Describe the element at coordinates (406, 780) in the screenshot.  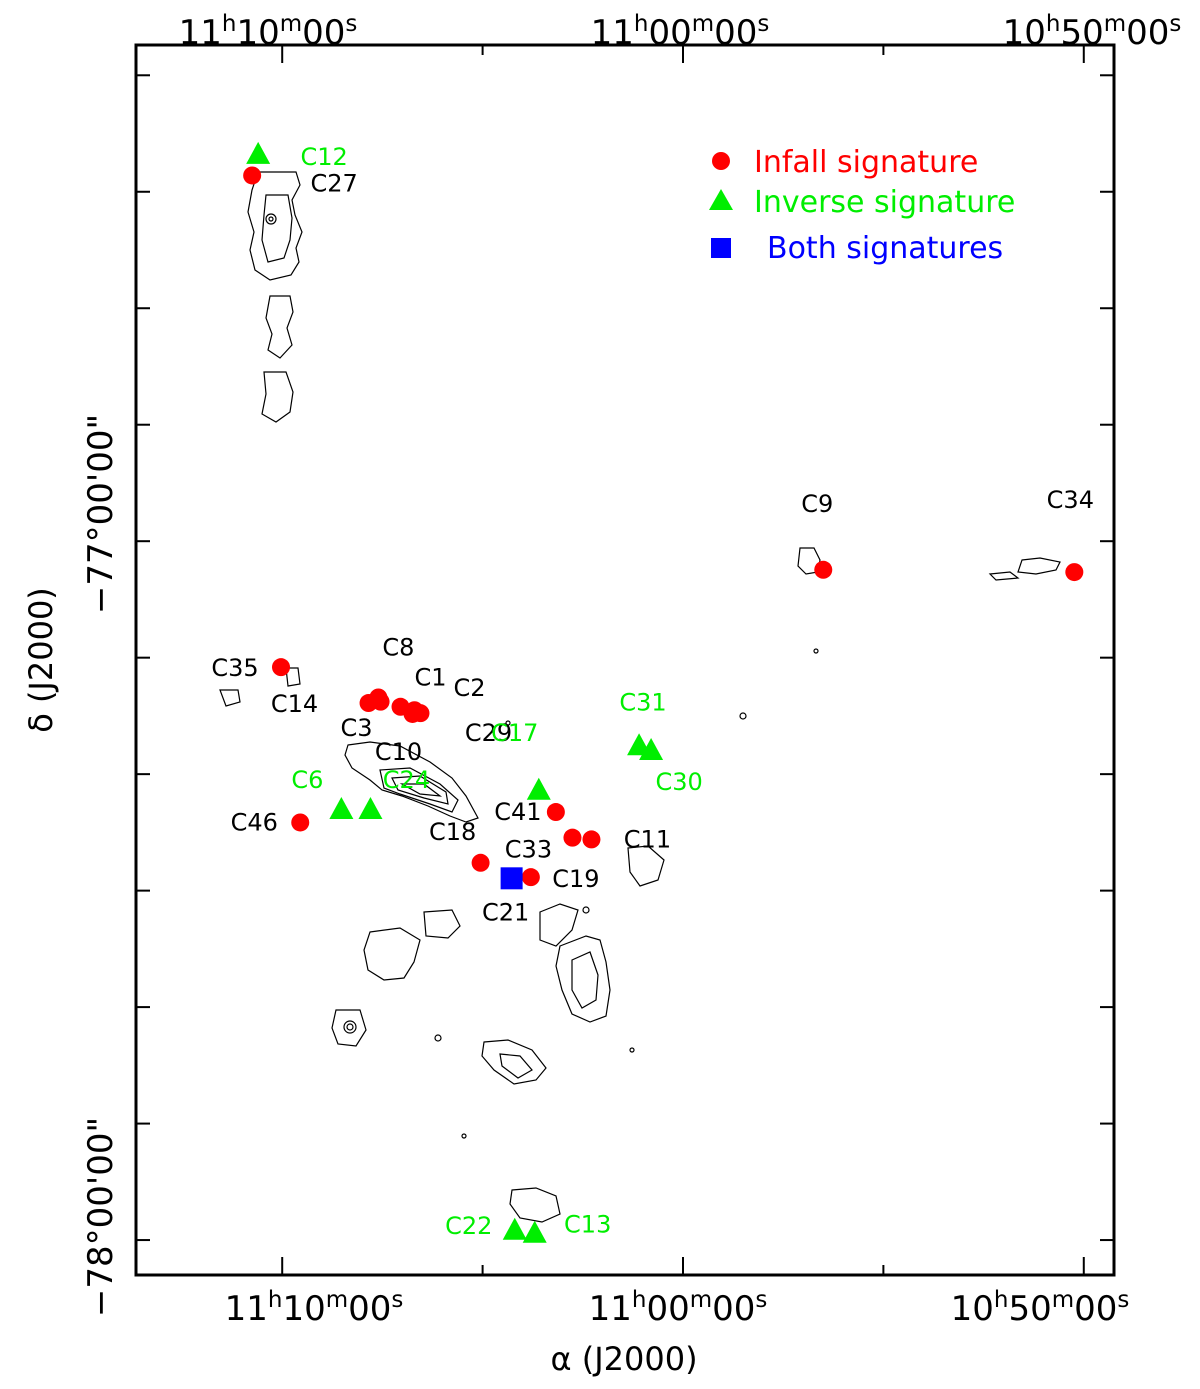
I see `label-c24: C24` at that location.